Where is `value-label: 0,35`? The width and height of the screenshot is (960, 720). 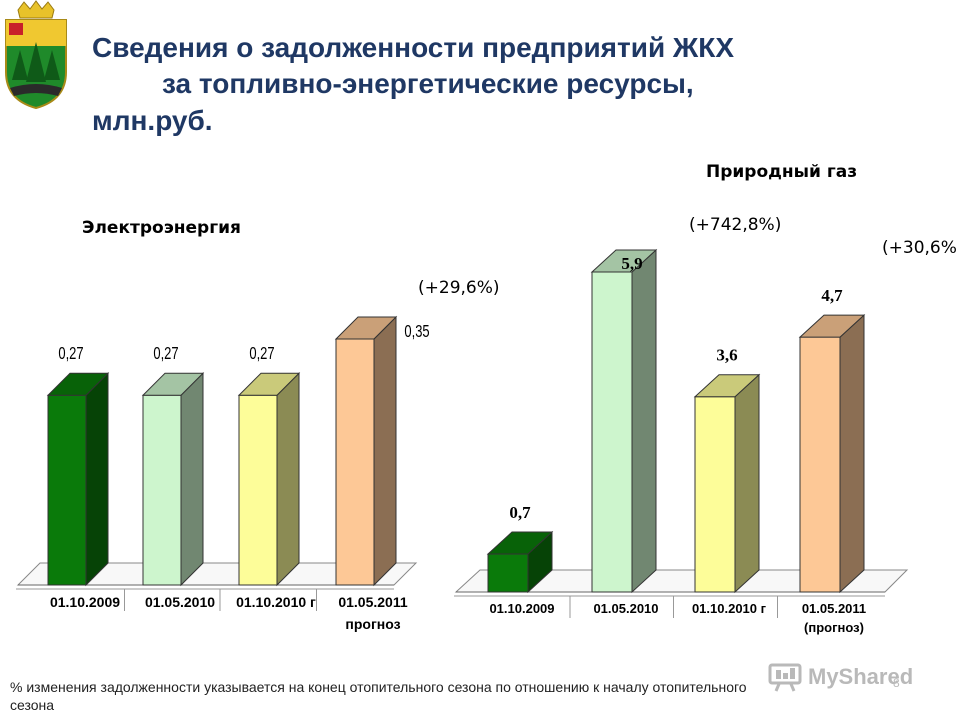 value-label: 0,35 is located at coordinates (416, 332).